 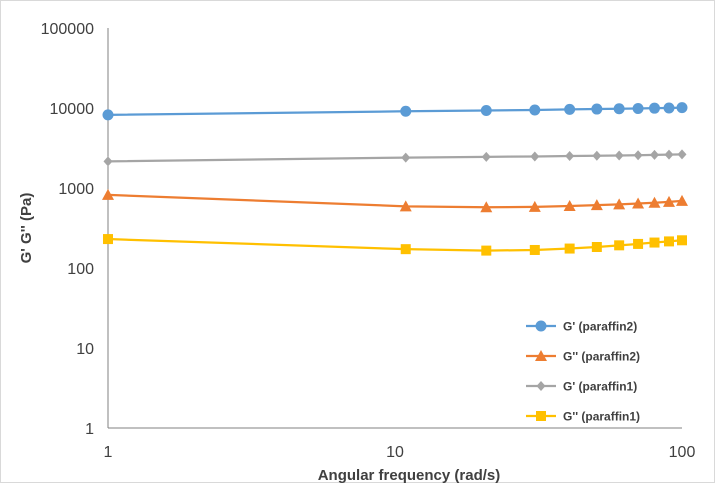 I want to click on x-axis-title: Angular frequency (rad/s), so click(x=409, y=475).